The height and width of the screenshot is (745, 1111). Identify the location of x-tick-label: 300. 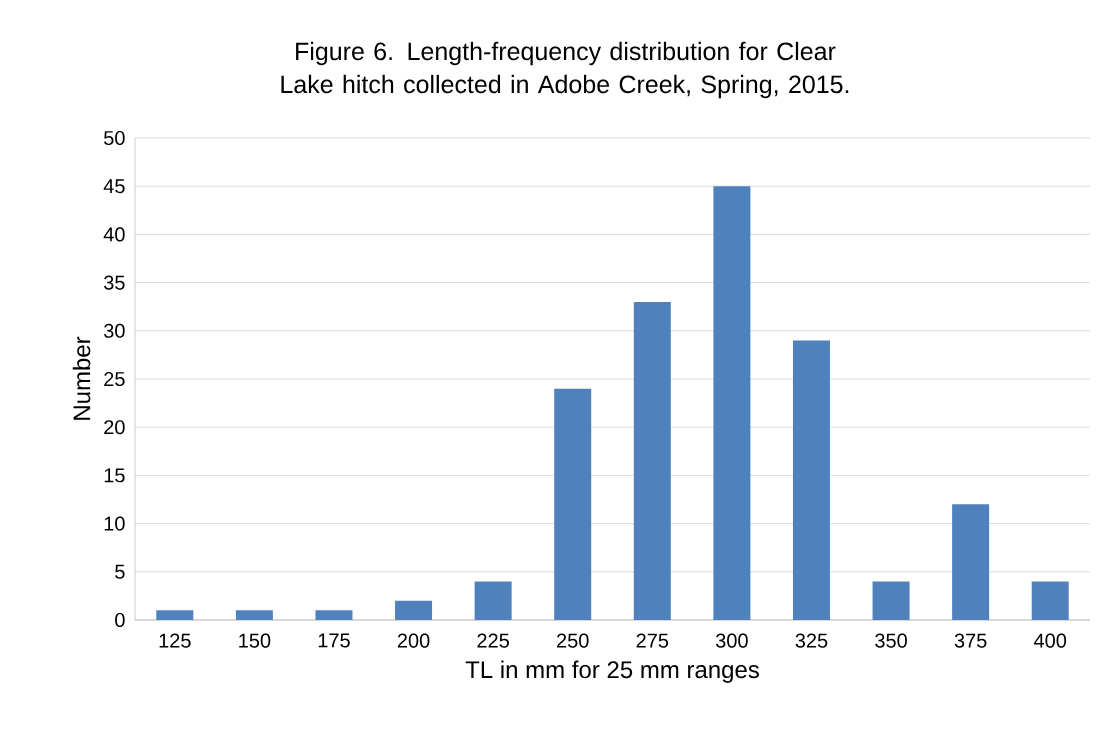
(731, 640).